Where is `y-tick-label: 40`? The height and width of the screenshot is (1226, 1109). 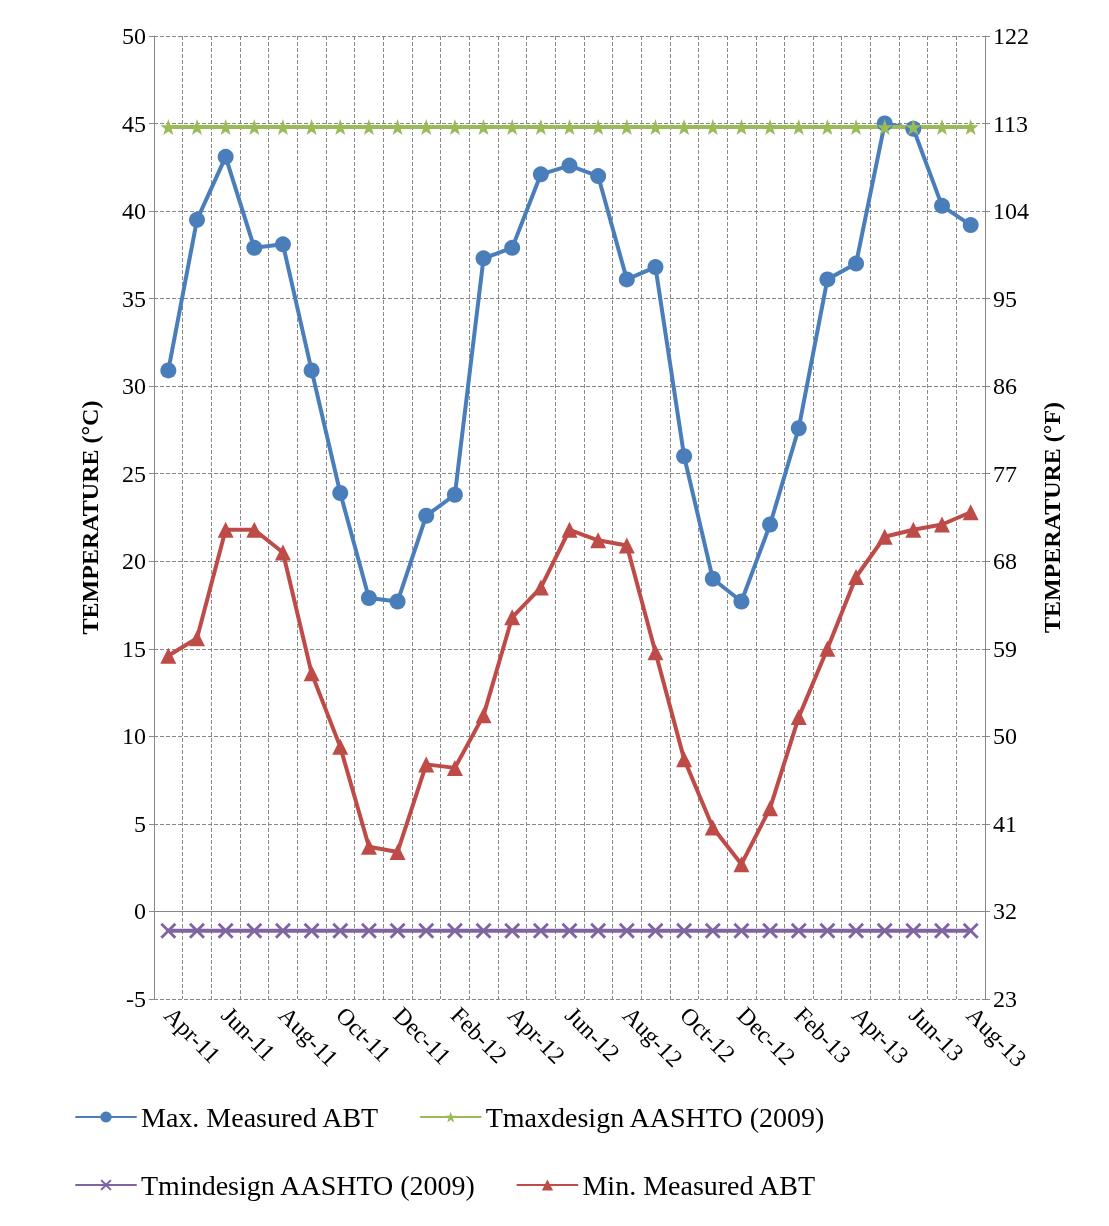 y-tick-label: 40 is located at coordinates (134, 211).